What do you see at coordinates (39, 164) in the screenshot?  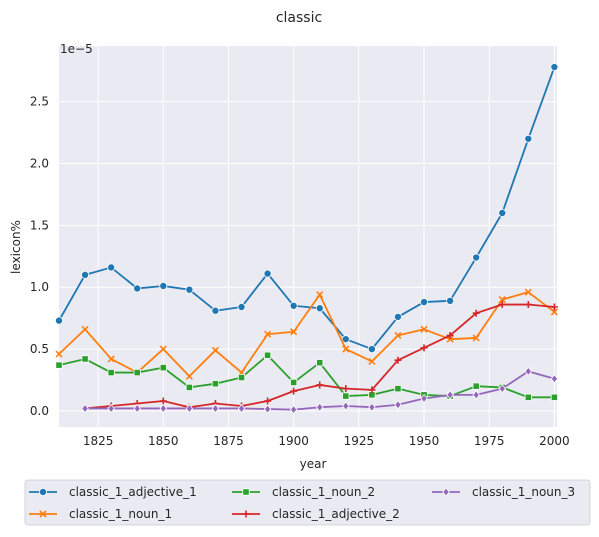 I see `y-tick-label: 2.0` at bounding box center [39, 164].